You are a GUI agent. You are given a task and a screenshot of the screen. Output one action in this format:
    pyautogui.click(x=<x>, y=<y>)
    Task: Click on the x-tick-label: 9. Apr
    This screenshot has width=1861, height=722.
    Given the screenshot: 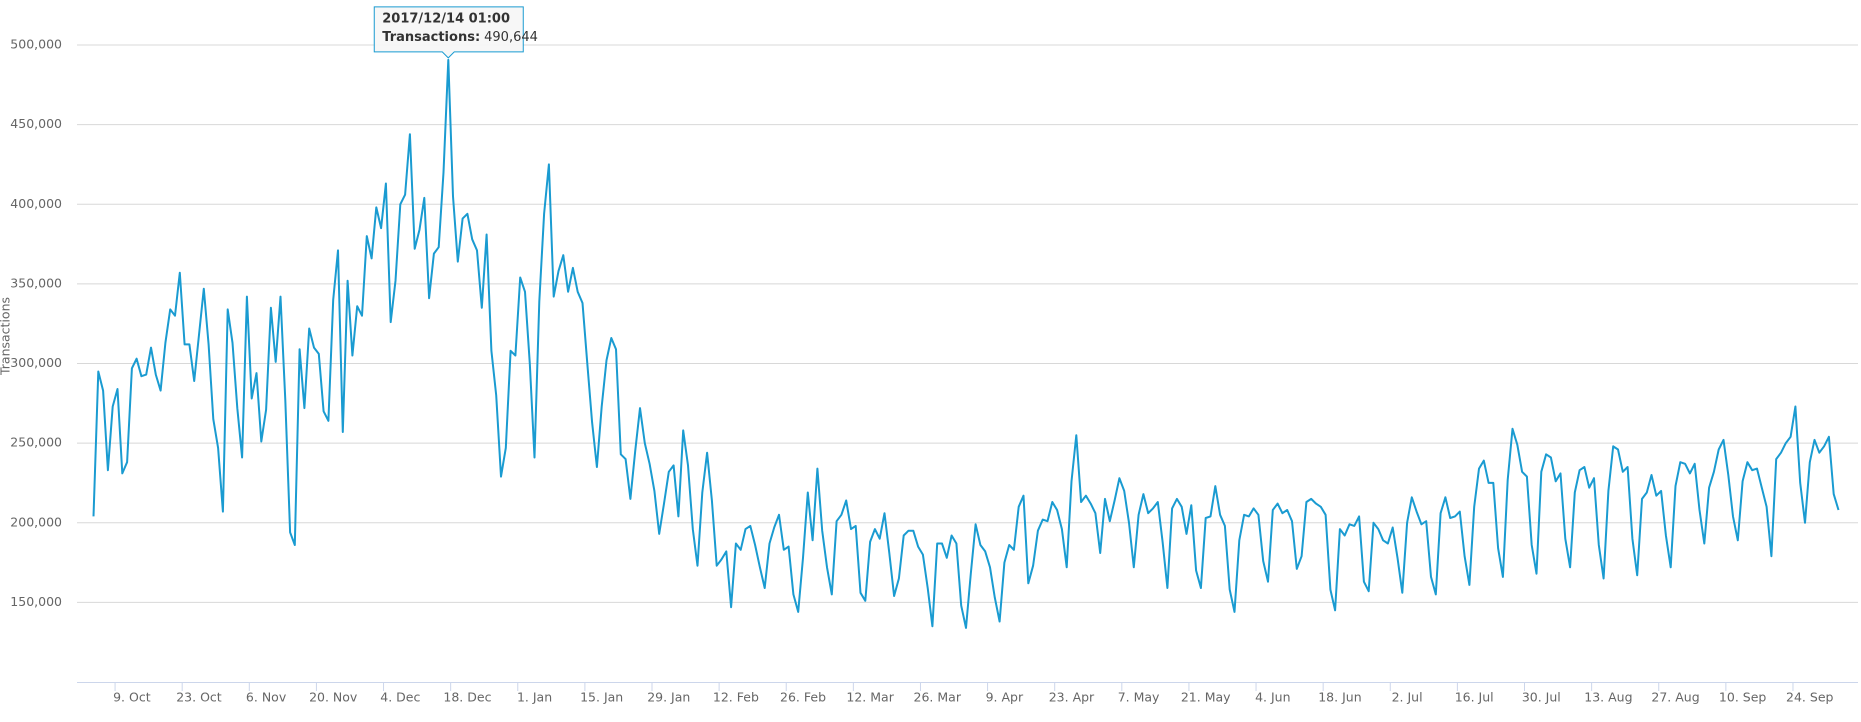 What is the action you would take?
    pyautogui.click(x=1005, y=697)
    